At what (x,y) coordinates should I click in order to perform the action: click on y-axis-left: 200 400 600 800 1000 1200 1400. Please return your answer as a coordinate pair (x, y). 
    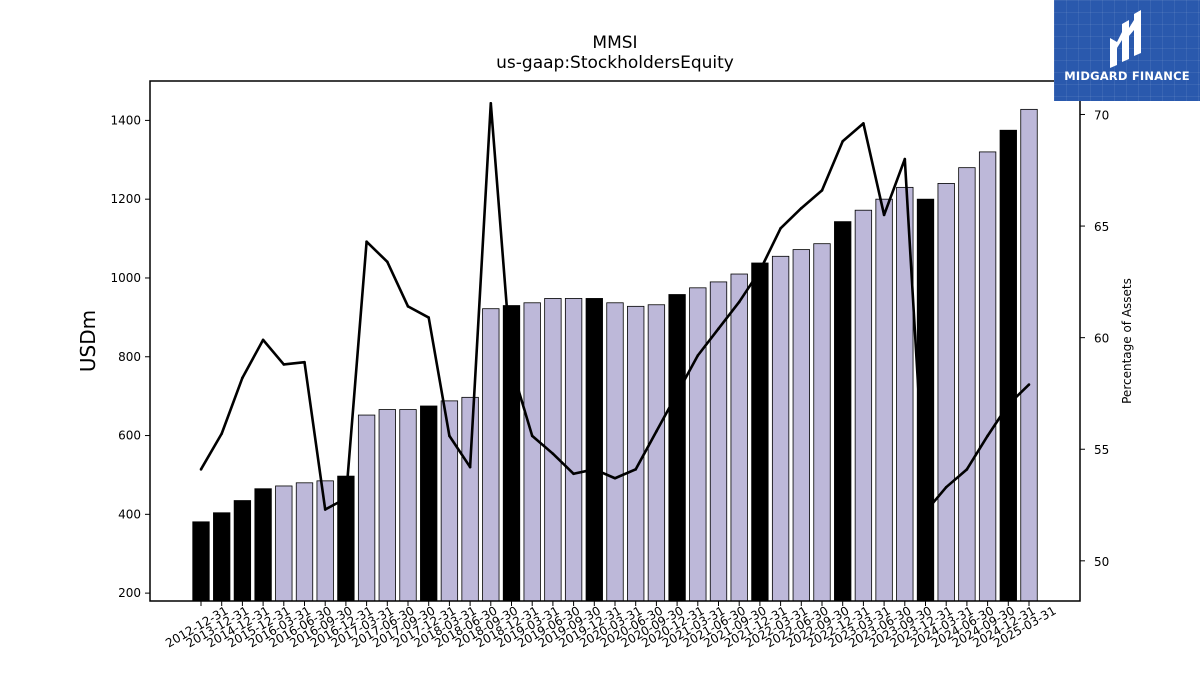
    Looking at the image, I should click on (130, 356).